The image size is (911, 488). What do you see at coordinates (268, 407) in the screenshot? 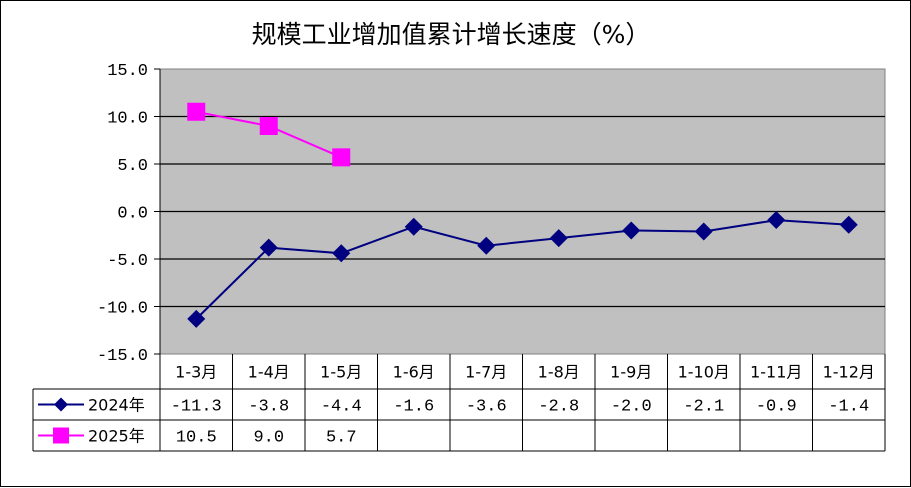
I see `table-value-cell: -3.8` at bounding box center [268, 407].